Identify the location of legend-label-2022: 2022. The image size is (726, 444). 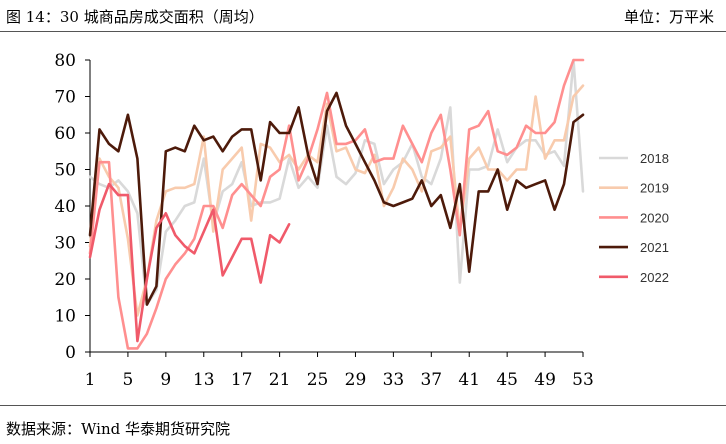
(654, 277).